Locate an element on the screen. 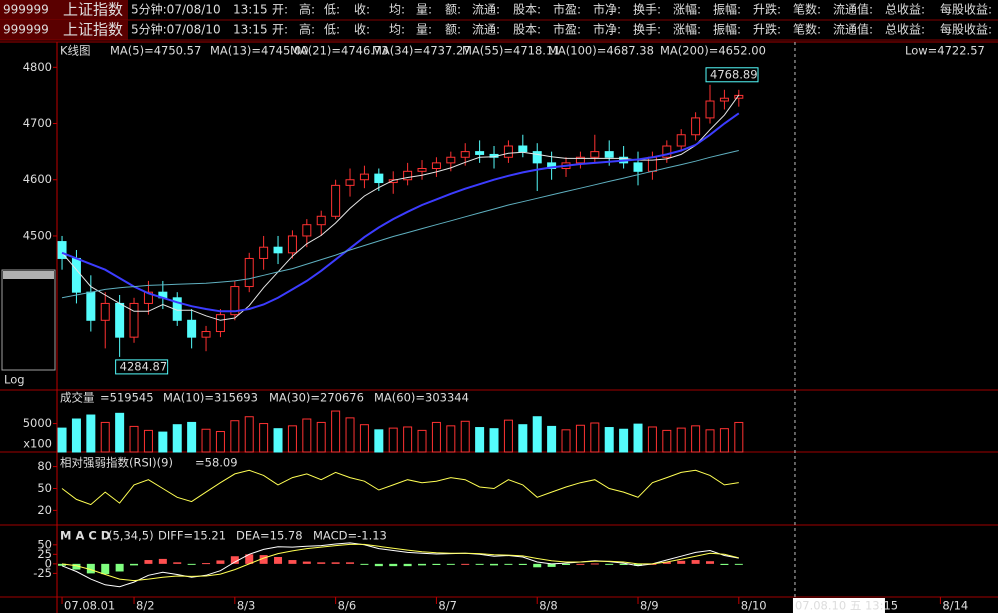 This screenshot has height=613, width=998. header-period: 5分钟:07/08/10 is located at coordinates (176, 29).